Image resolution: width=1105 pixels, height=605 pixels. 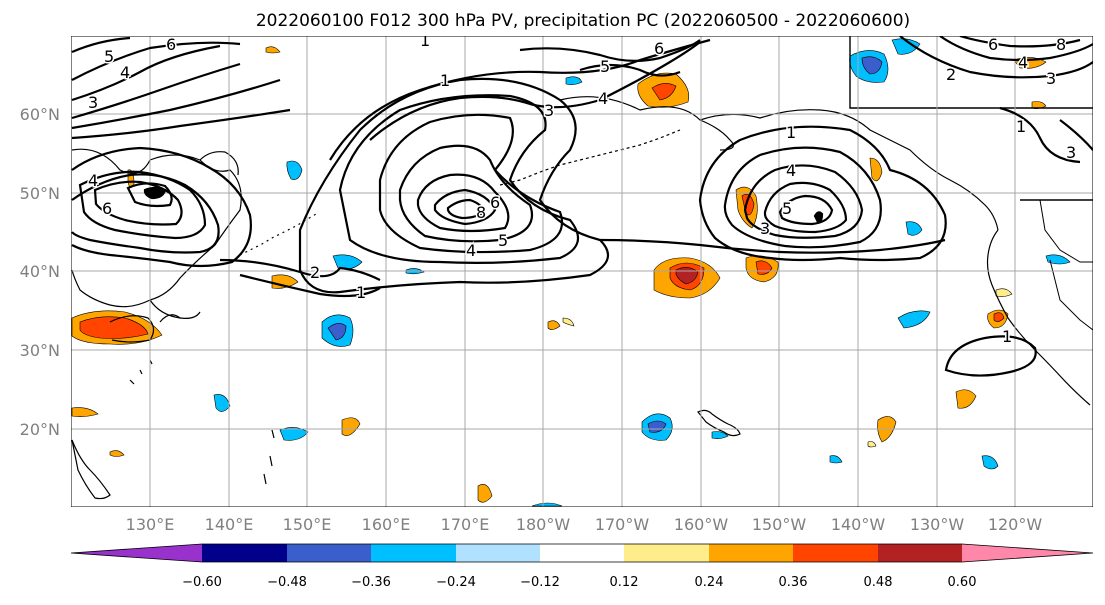 What do you see at coordinates (40, 429) in the screenshot?
I see `lat-label: 20°N` at bounding box center [40, 429].